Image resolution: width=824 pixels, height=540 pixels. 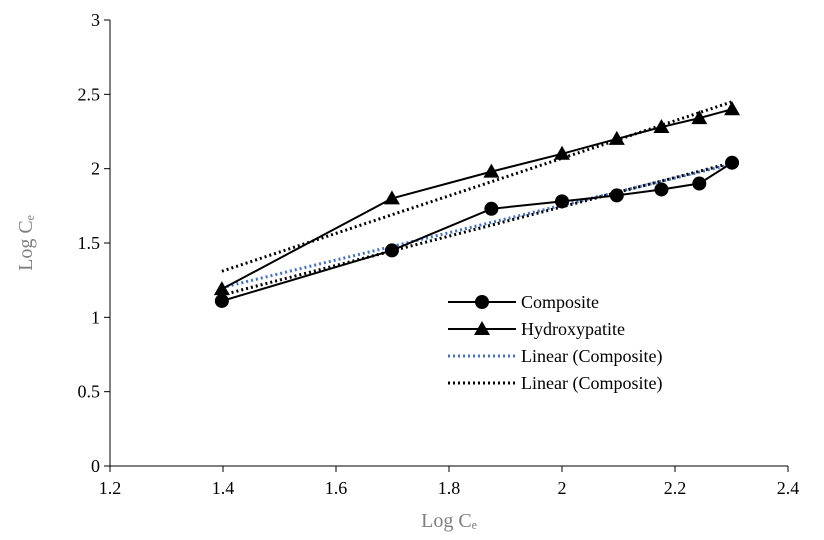 I want to click on x-tick-label: 1.8, so click(x=449, y=488).